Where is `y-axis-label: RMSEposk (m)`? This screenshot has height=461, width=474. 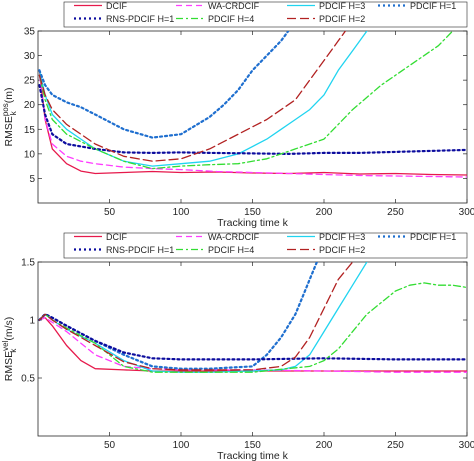 y-axis-label: RMSEposk (m) is located at coordinates (9, 117).